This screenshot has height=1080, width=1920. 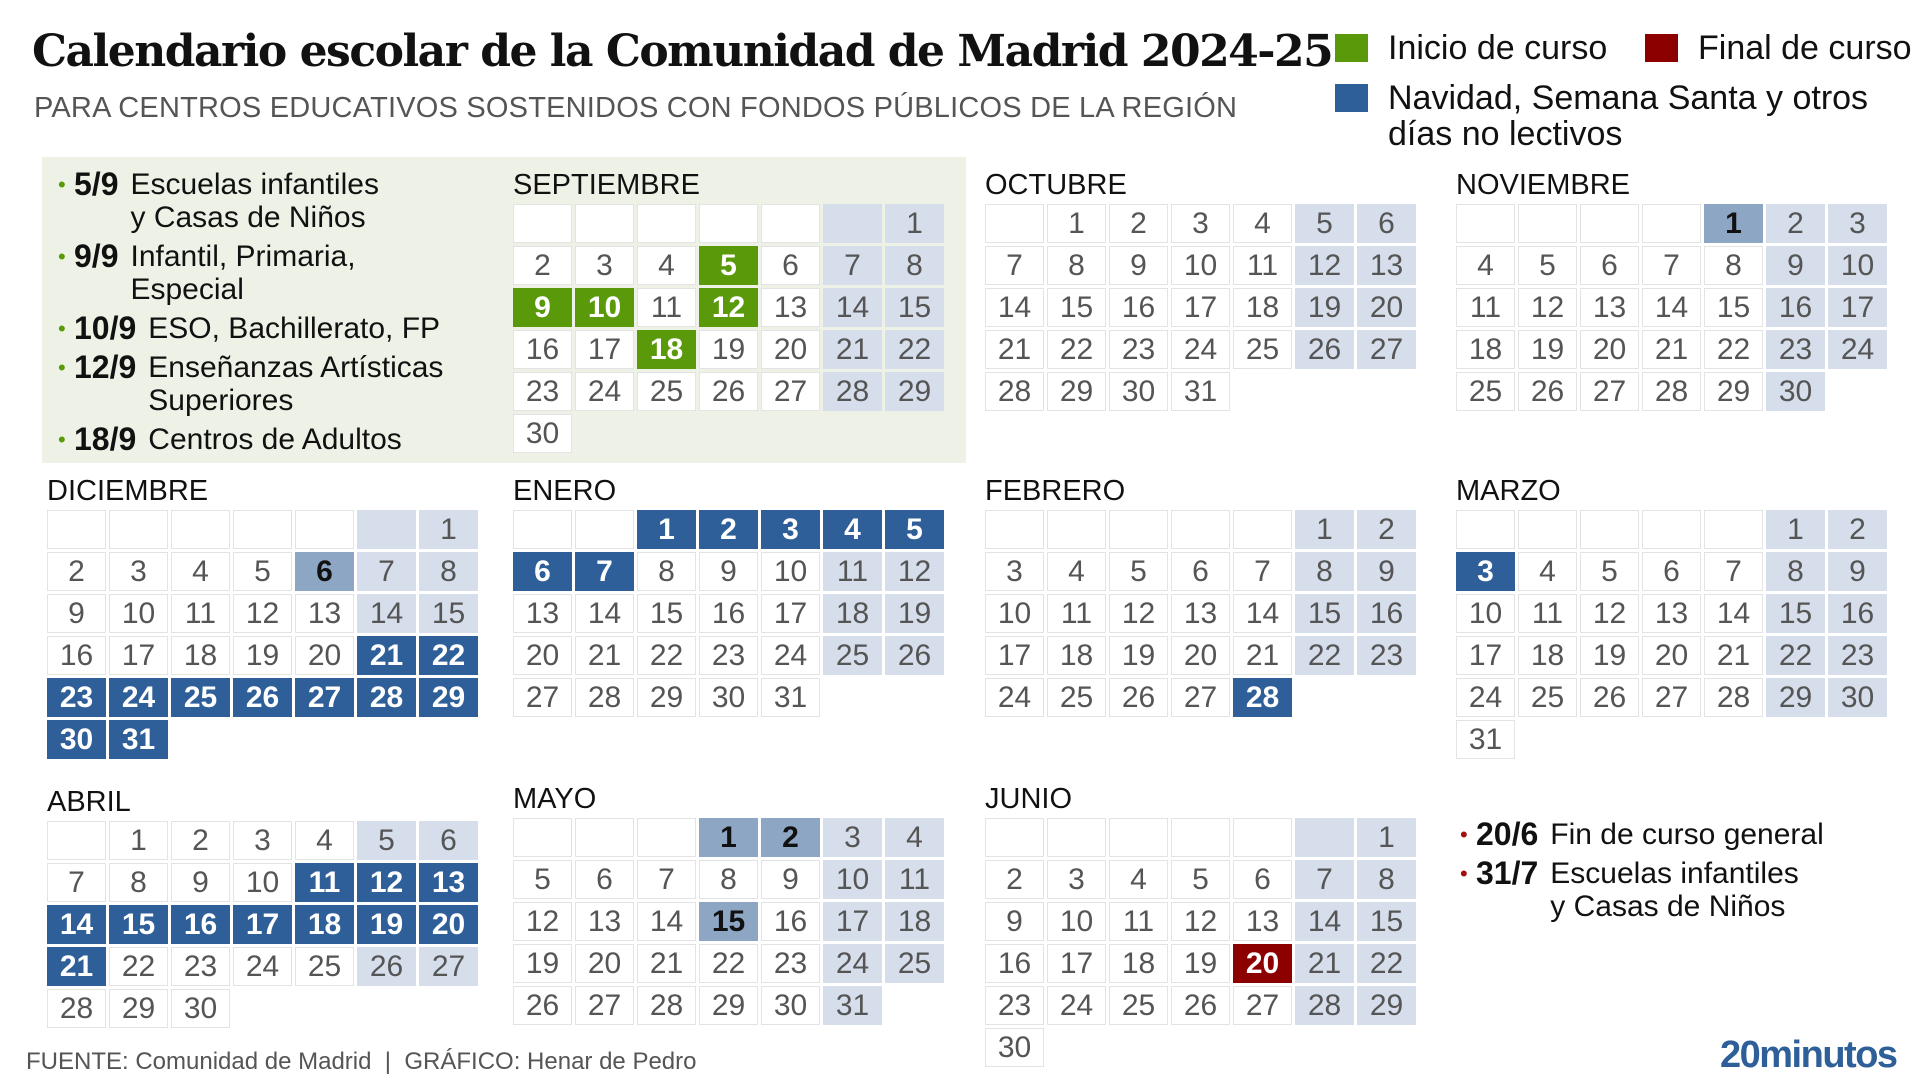 What do you see at coordinates (1508, 491) in the screenshot?
I see `month-name: MARZO` at bounding box center [1508, 491].